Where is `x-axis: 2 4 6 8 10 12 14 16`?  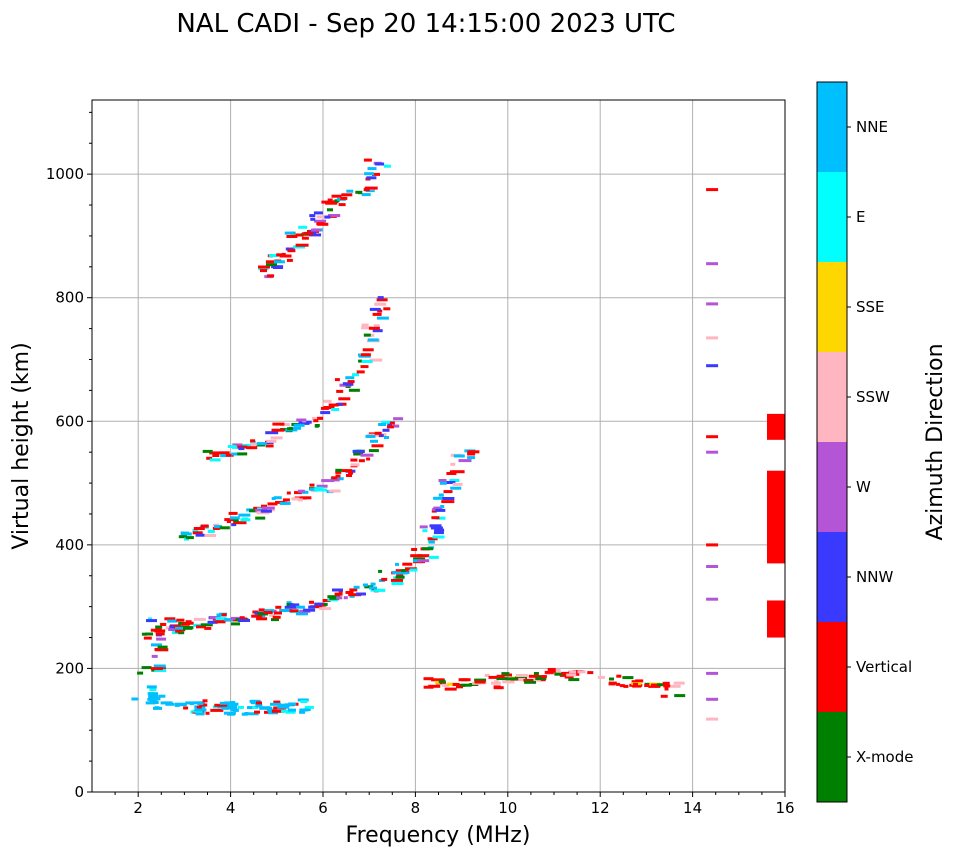
x-axis: 2 4 6 8 10 12 14 16 is located at coordinates (454, 804).